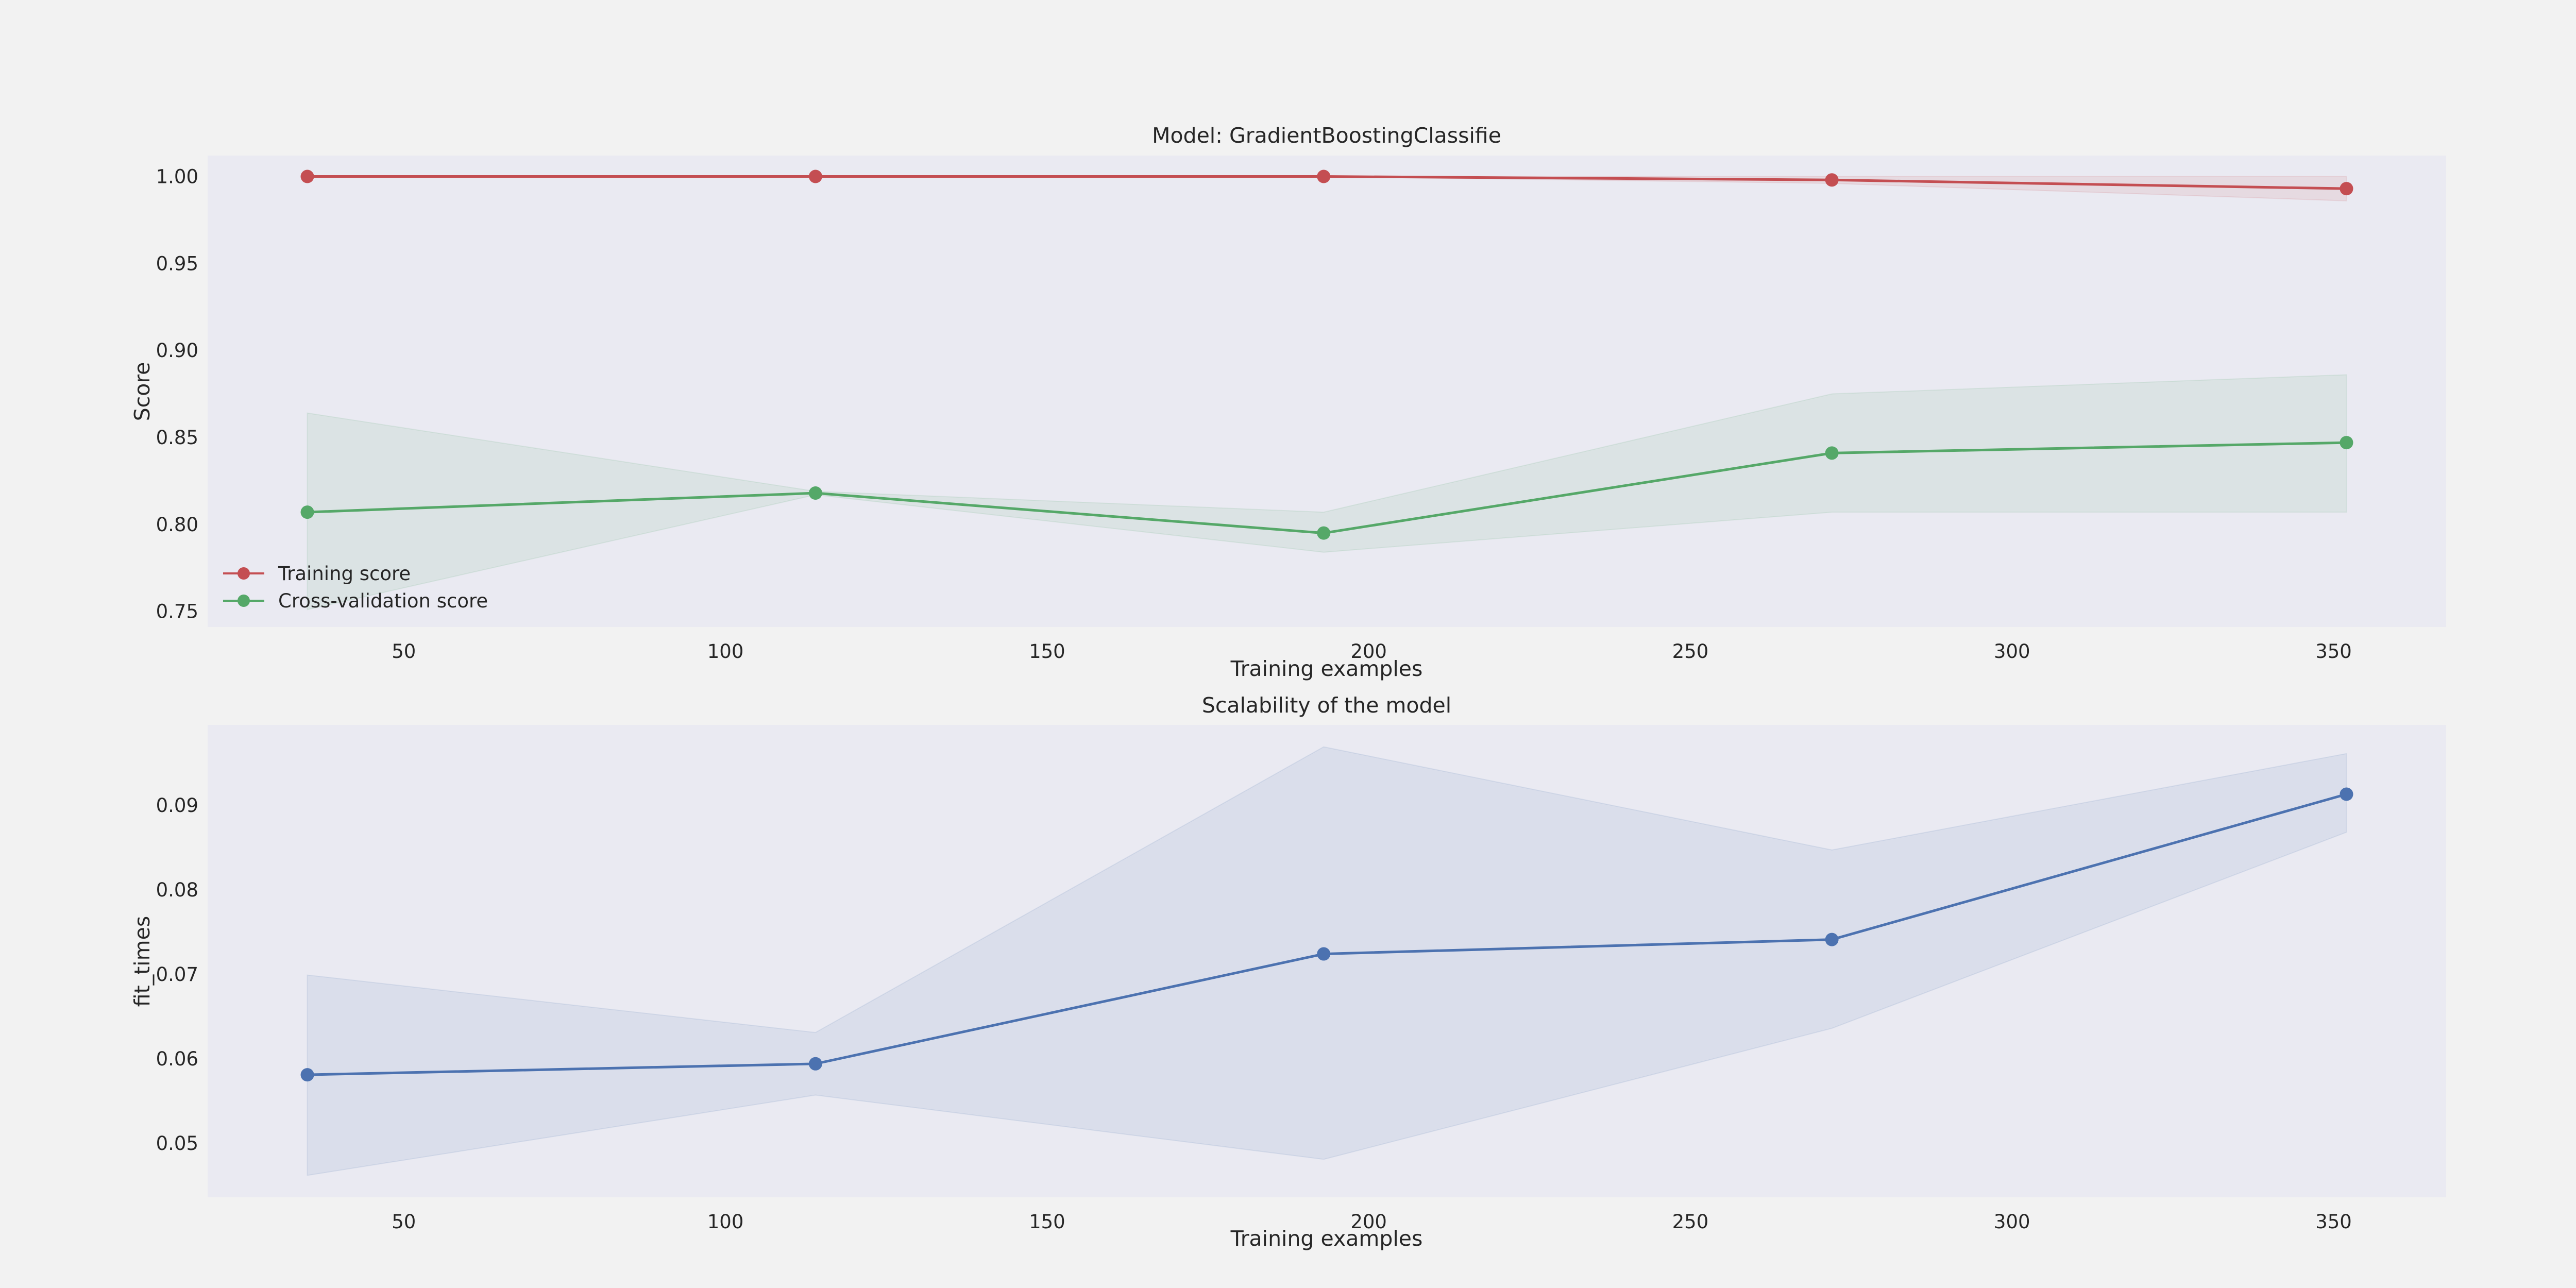 This screenshot has height=1288, width=2576. Describe the element at coordinates (404, 1222) in the screenshot. I see `scalability-x-tick-label: 50` at that location.